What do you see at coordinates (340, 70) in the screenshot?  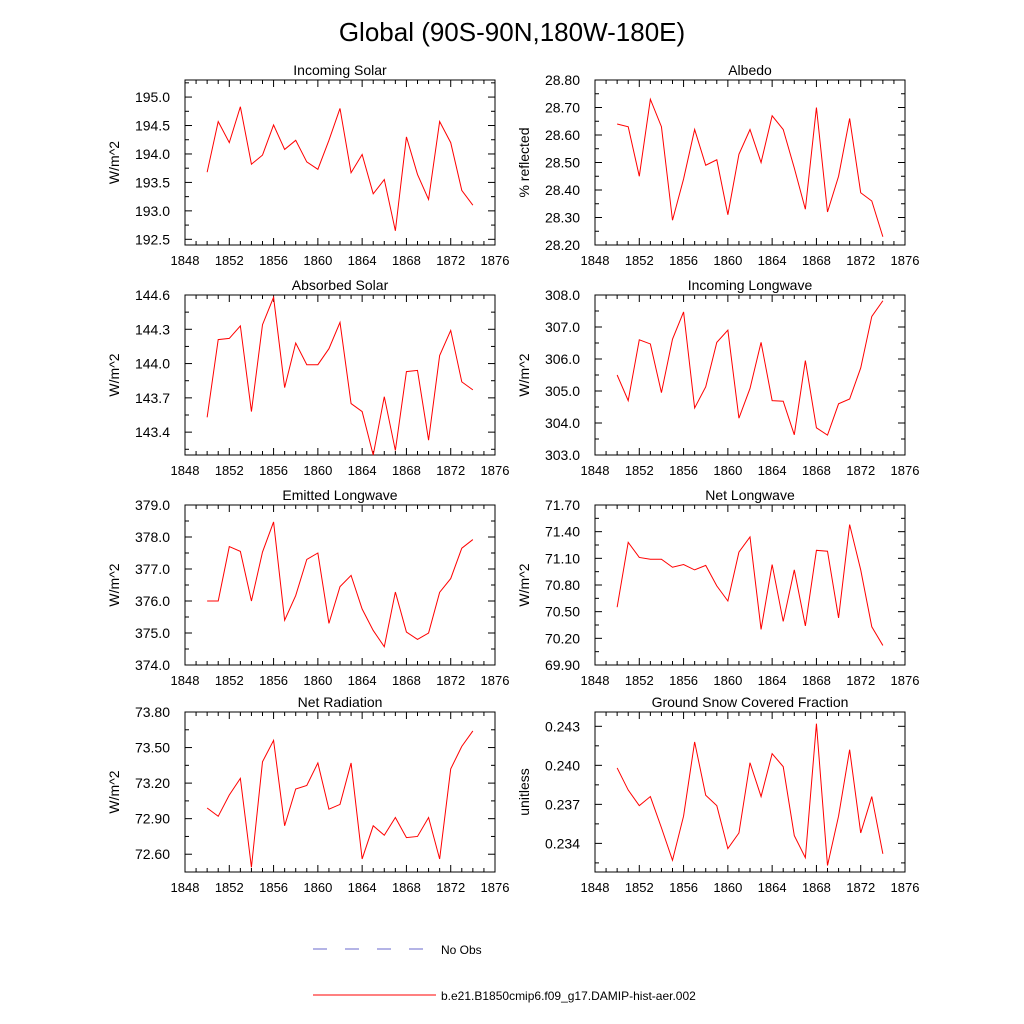 I see `panel-title: Incoming Solar` at bounding box center [340, 70].